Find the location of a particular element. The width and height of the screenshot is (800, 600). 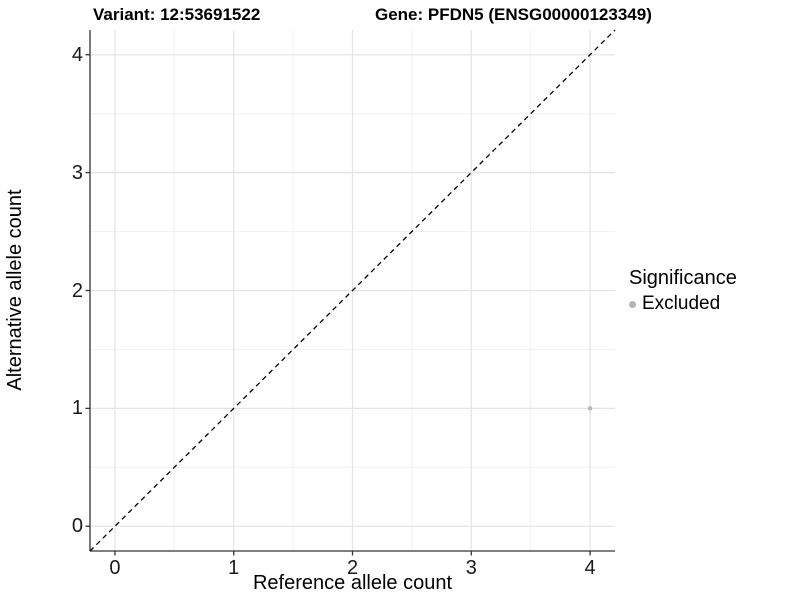

y-tick-label: 1 is located at coordinates (77, 408).